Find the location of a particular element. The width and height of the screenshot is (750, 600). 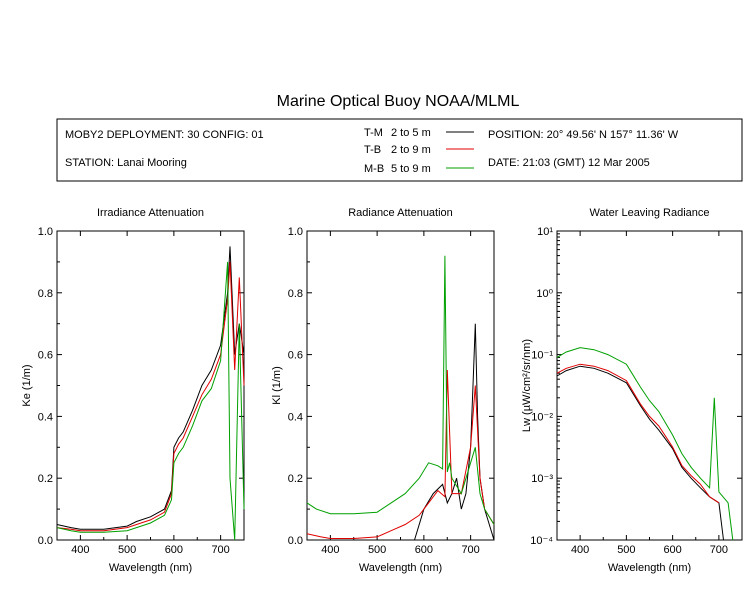

plot-title: Water Leaving Radiance is located at coordinates (649, 213).